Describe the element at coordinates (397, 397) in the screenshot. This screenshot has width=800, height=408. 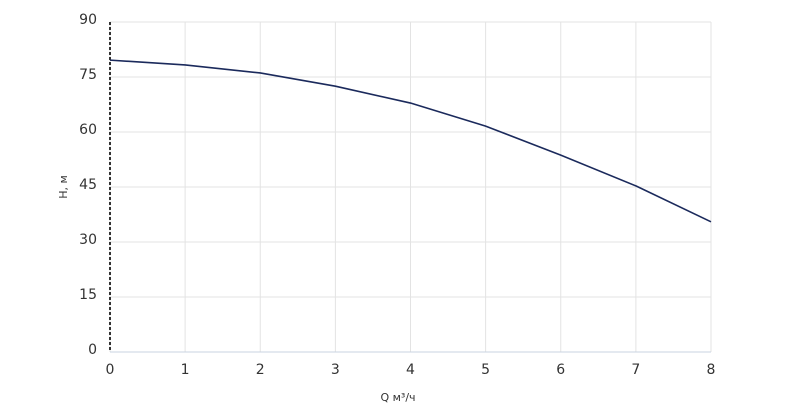
I see `x-axis-label: Q м³/ч` at that location.